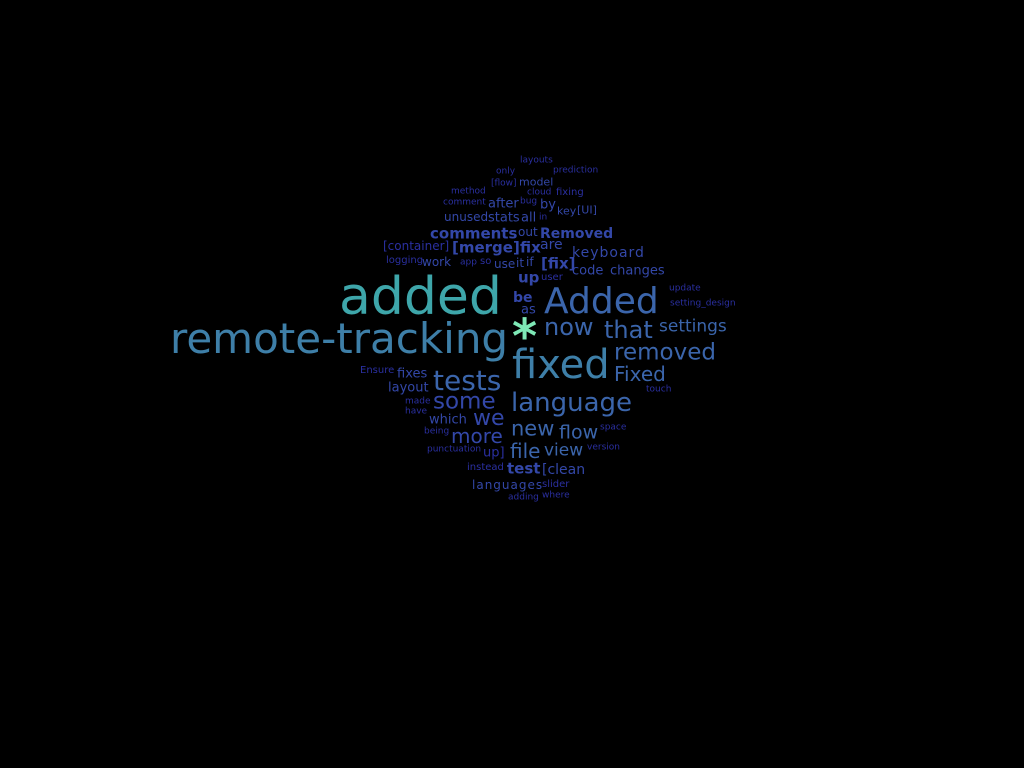  Describe the element at coordinates (464, 202) in the screenshot. I see `word-comment: comment` at that location.